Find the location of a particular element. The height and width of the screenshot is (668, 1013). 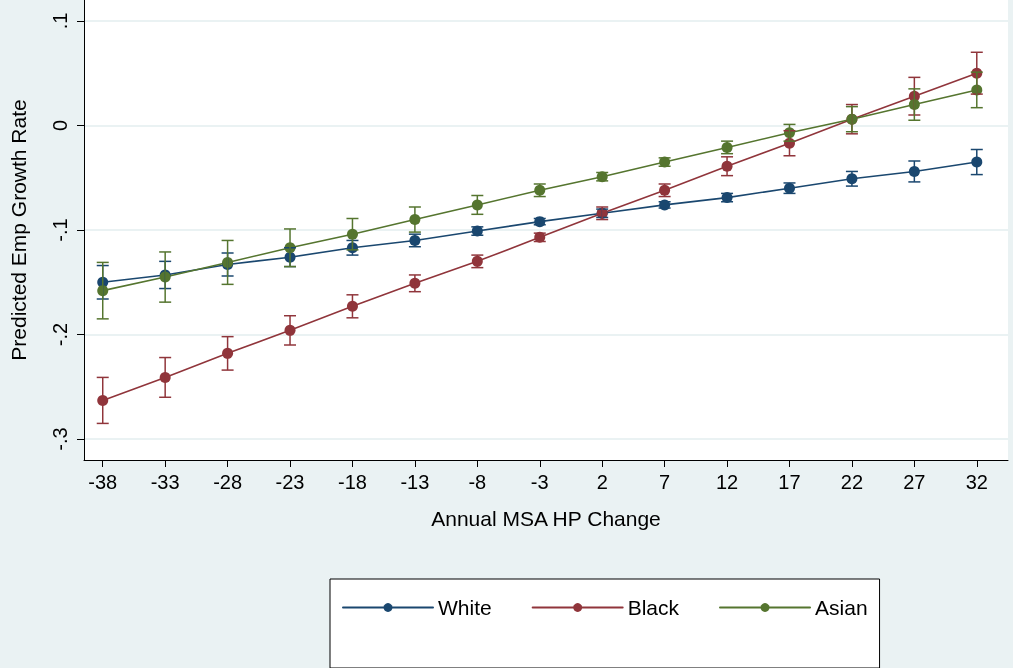

x-tick-label: -18 is located at coordinates (352, 482).